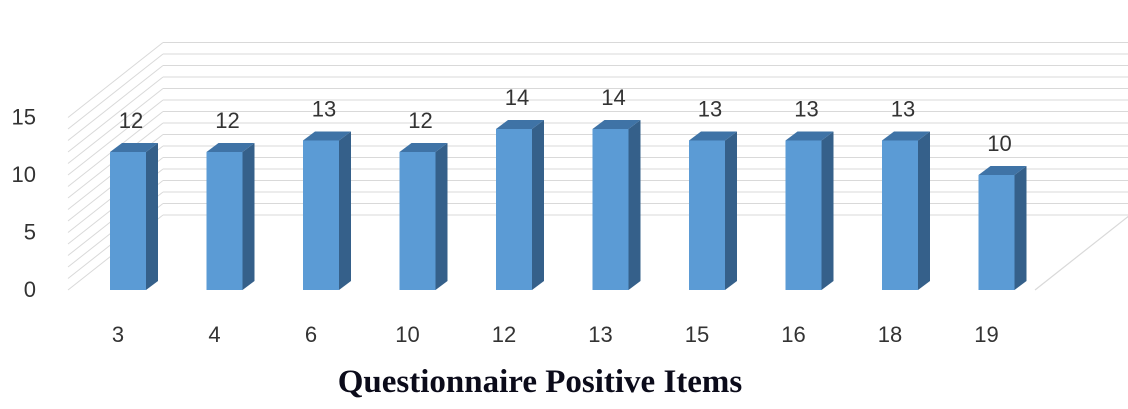 This screenshot has width=1128, height=409. What do you see at coordinates (793, 334) in the screenshot?
I see `x-category-label: 16` at bounding box center [793, 334].